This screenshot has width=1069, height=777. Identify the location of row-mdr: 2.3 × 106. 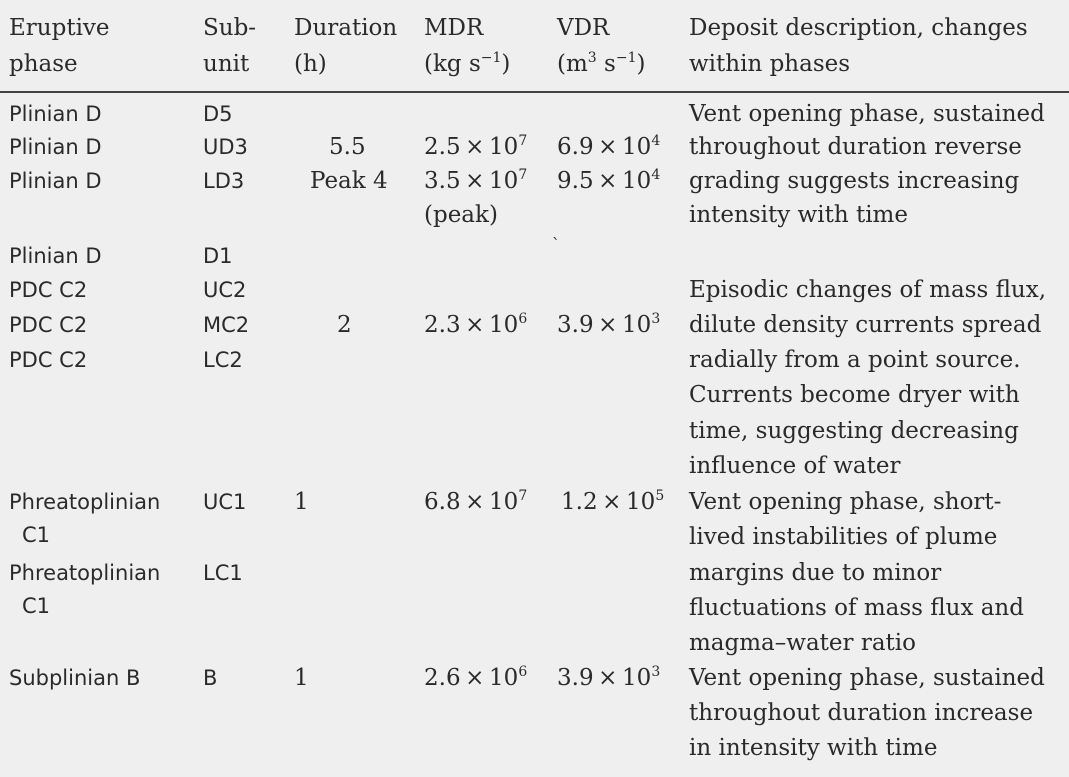
(476, 324).